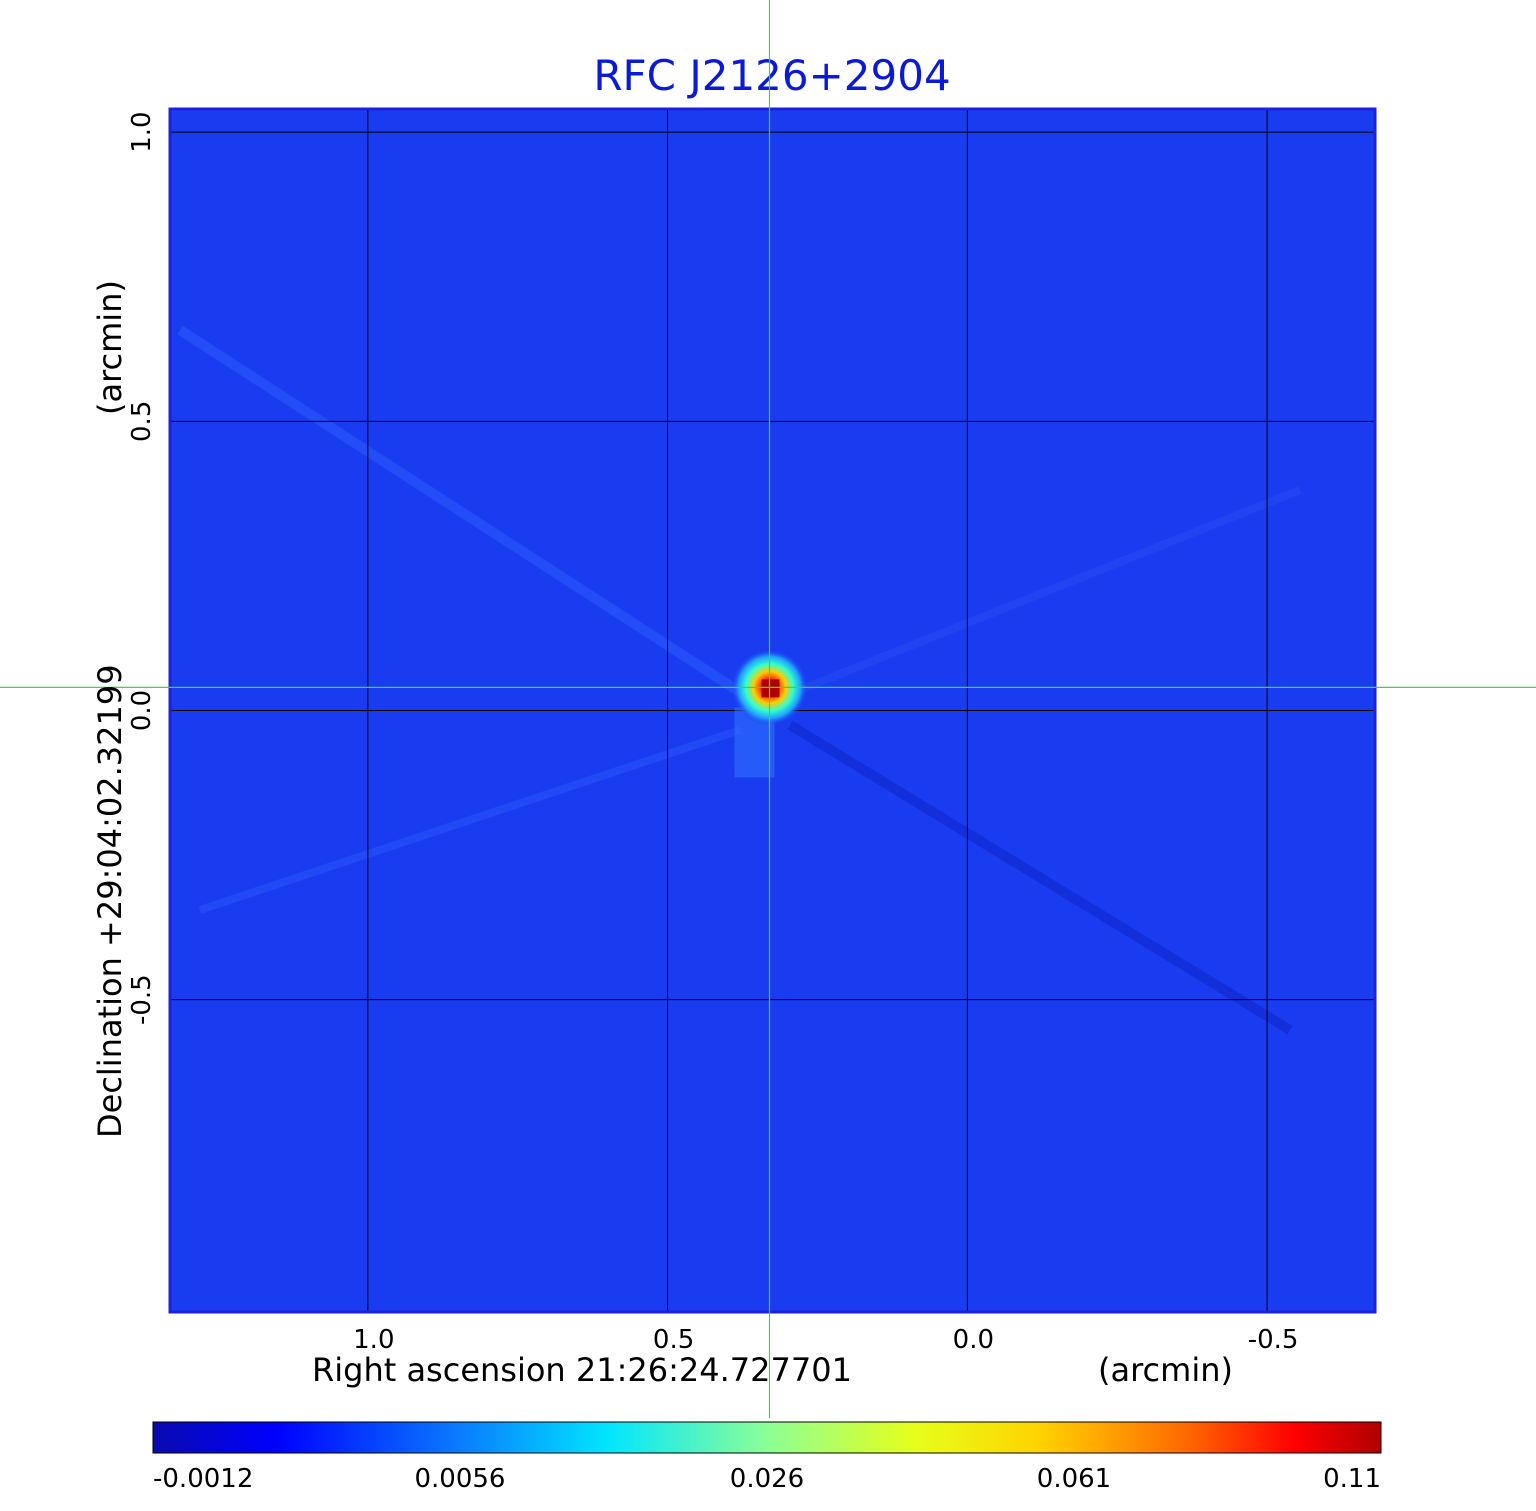 This screenshot has height=1511, width=1536. What do you see at coordinates (771, 75) in the screenshot?
I see `chart-title: RFC J2126+2904` at bounding box center [771, 75].